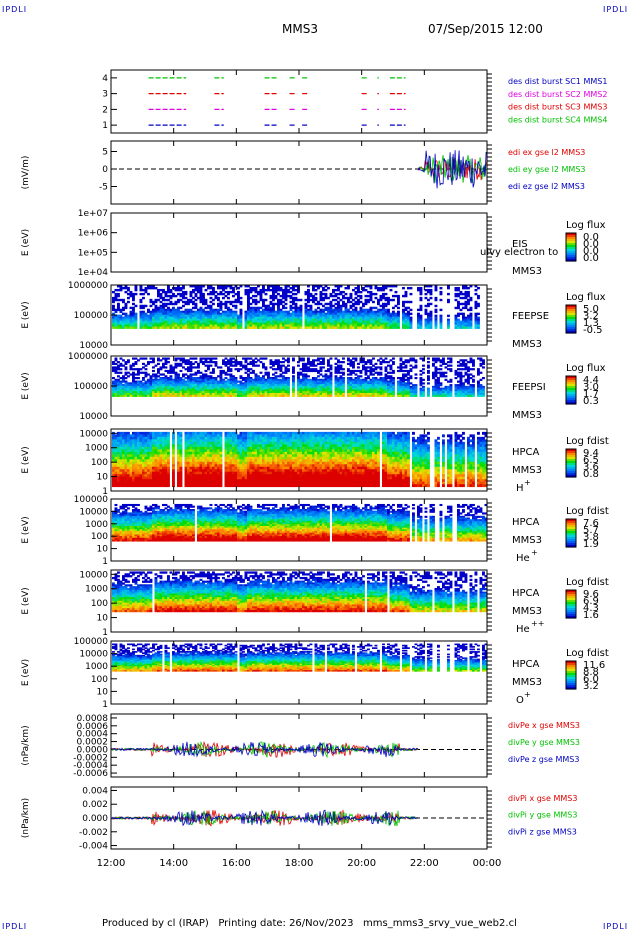 This screenshot has height=934, width=630. What do you see at coordinates (571, 316) in the screenshot?
I see `feepse-cbar-cell` at bounding box center [571, 316].